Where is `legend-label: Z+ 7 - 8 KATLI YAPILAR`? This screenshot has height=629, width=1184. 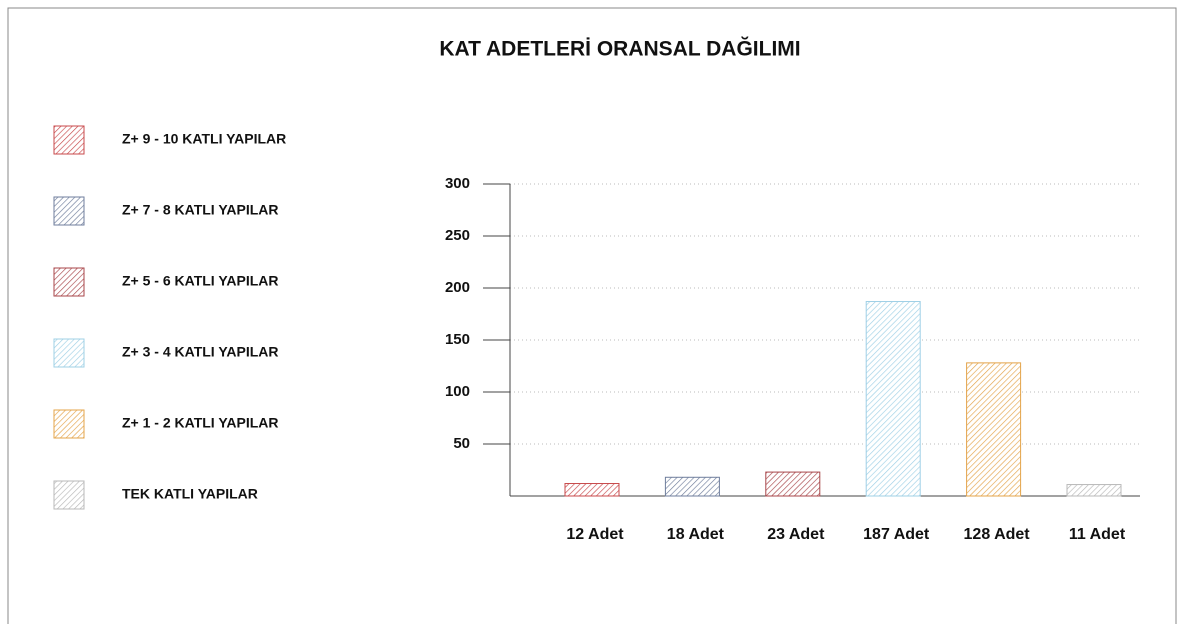
legend-label: Z+ 7 - 8 KATLI YAPILAR is located at coordinates (200, 210).